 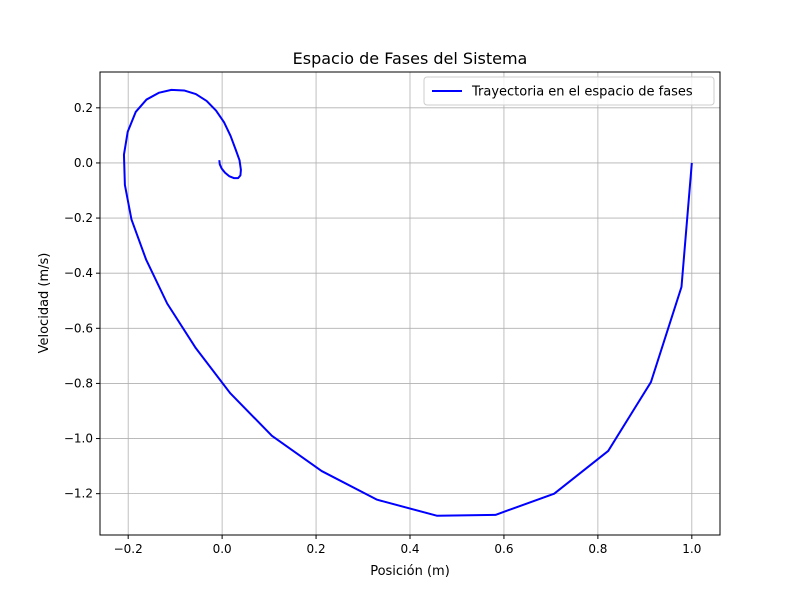 What do you see at coordinates (78, 328) in the screenshot?
I see `y-tick-label: −0.6` at bounding box center [78, 328].